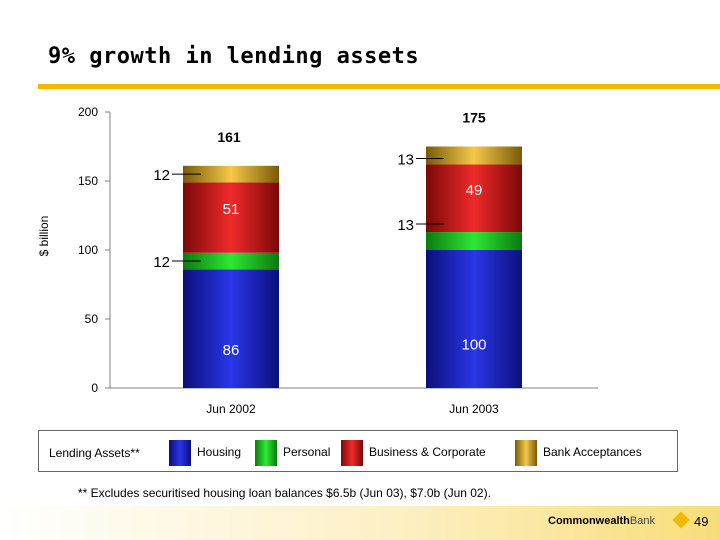 The image size is (720, 540). Describe the element at coordinates (474, 409) in the screenshot. I see `x-tick-label: Jun 2003` at that location.